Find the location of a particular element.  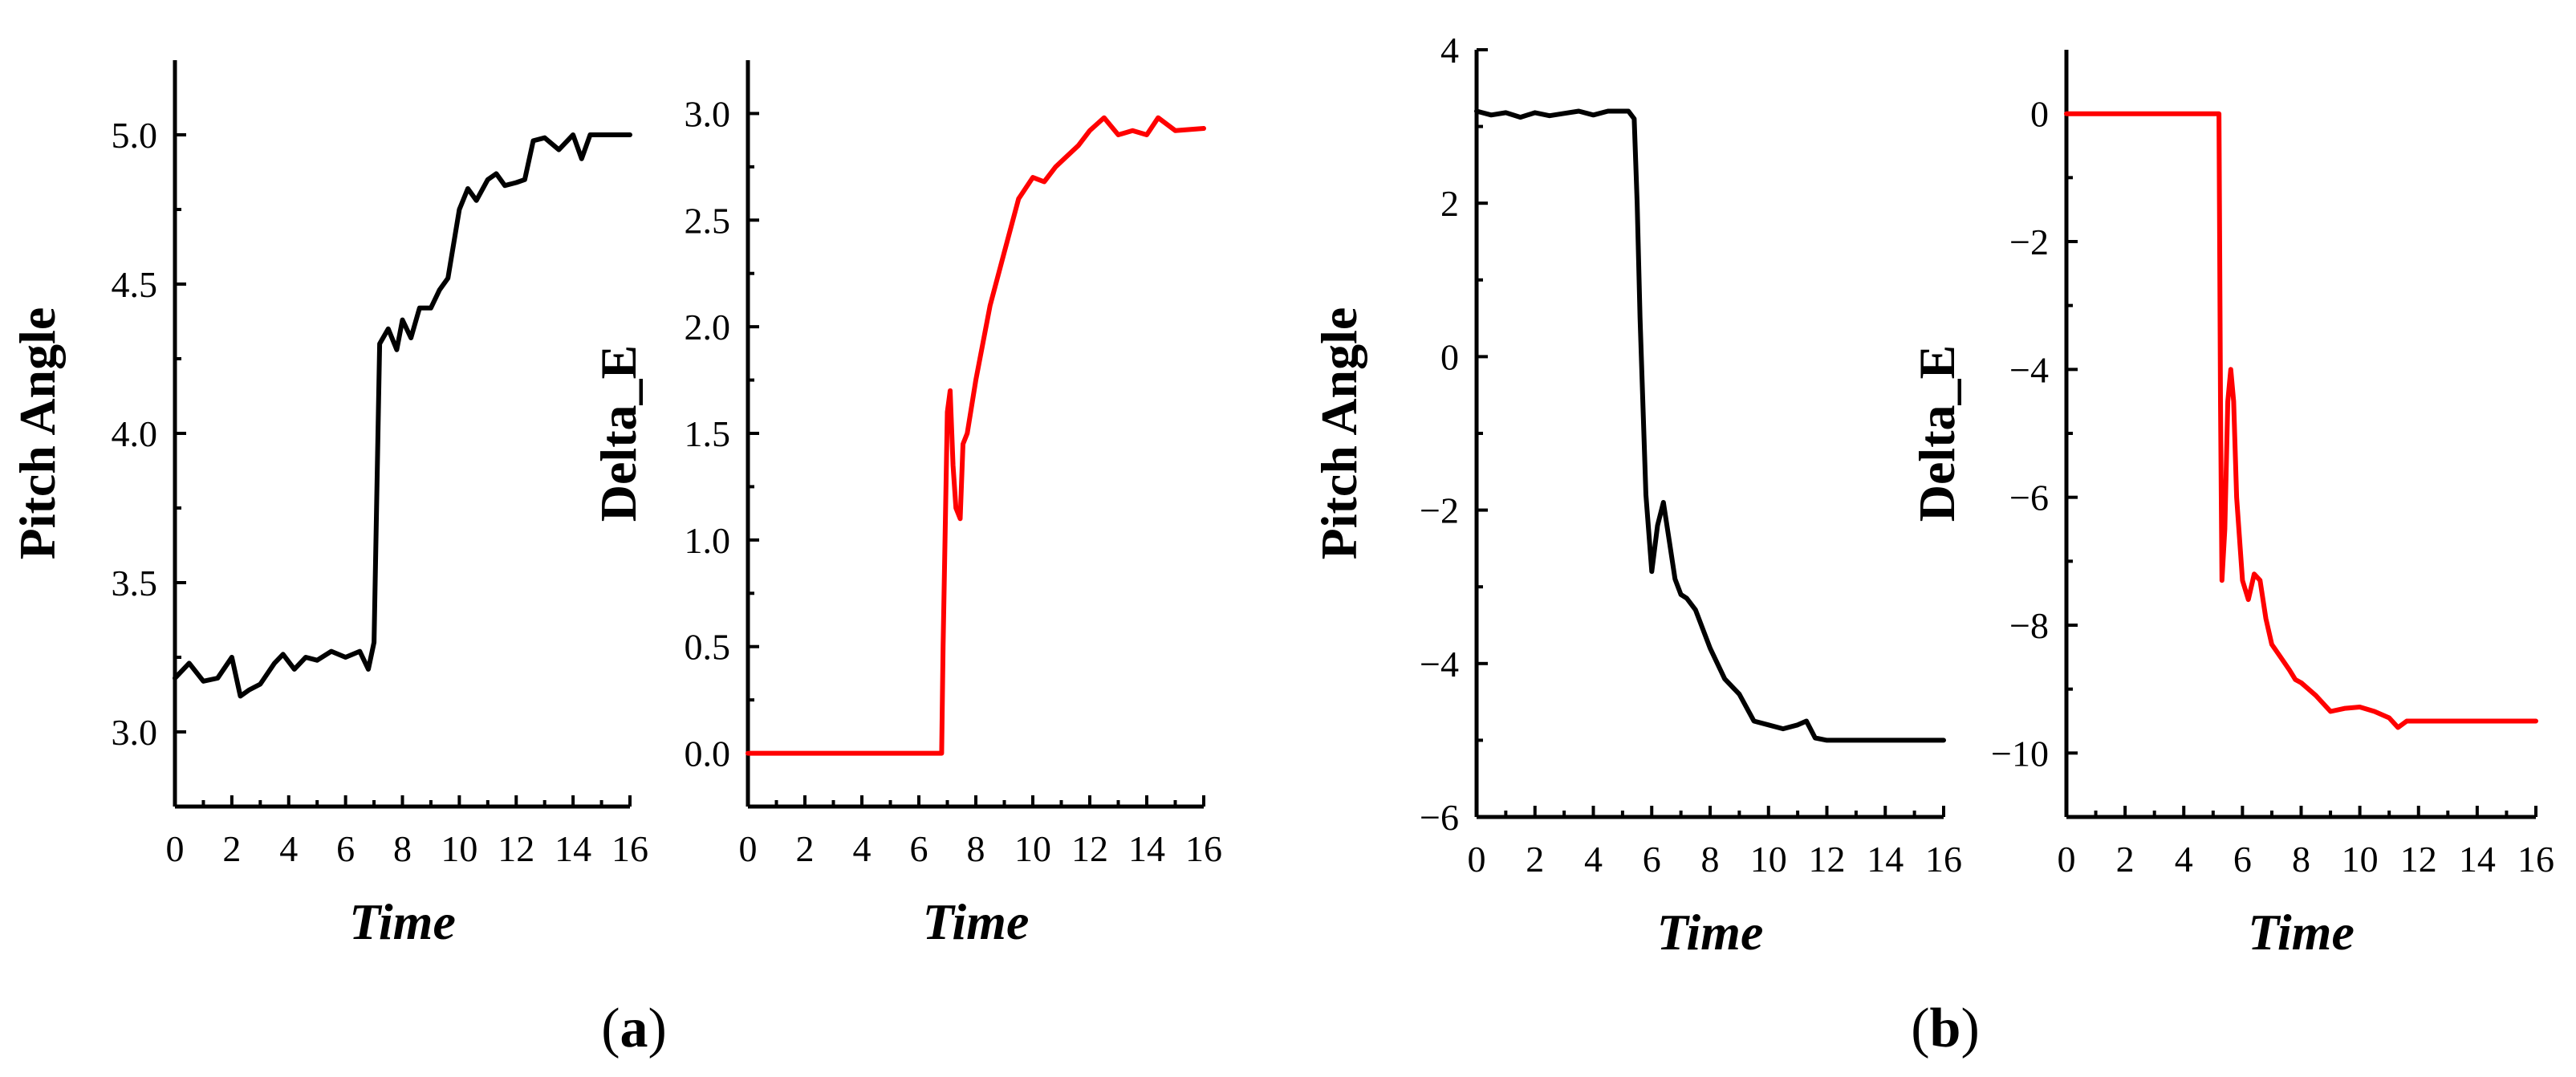

y-tick-label: 2 is located at coordinates (1449, 203).